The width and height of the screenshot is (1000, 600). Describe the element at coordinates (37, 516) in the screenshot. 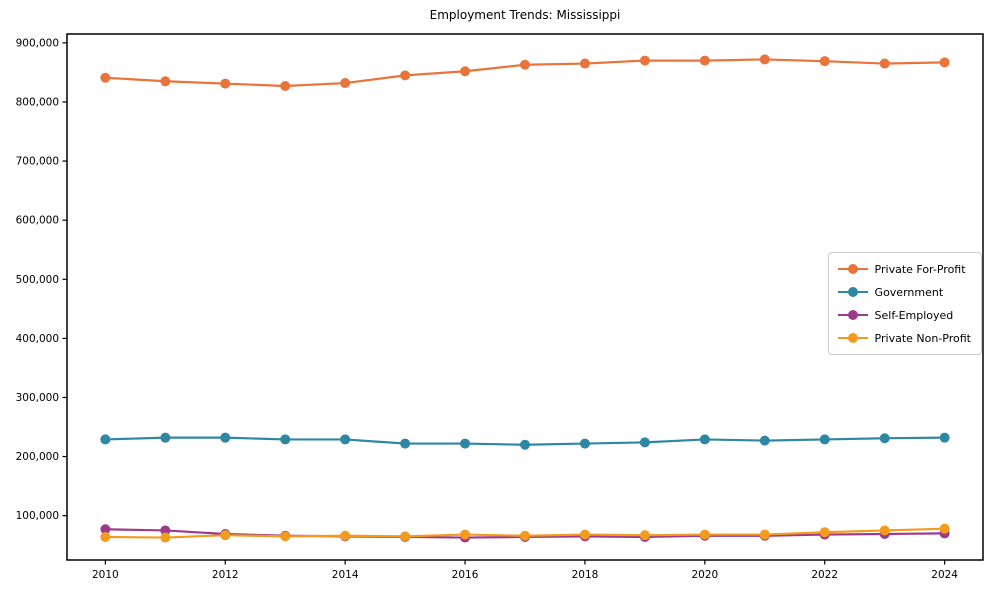

I see `y-tick-label: 100,000` at that location.